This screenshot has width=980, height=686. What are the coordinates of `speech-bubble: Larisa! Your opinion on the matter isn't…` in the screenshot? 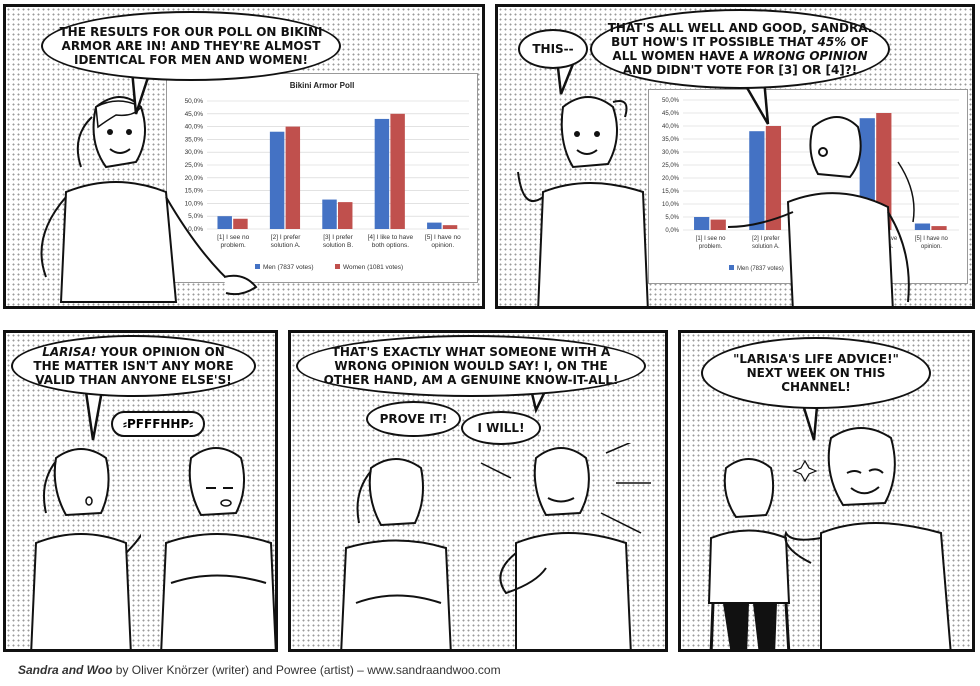 It's located at (133, 366).